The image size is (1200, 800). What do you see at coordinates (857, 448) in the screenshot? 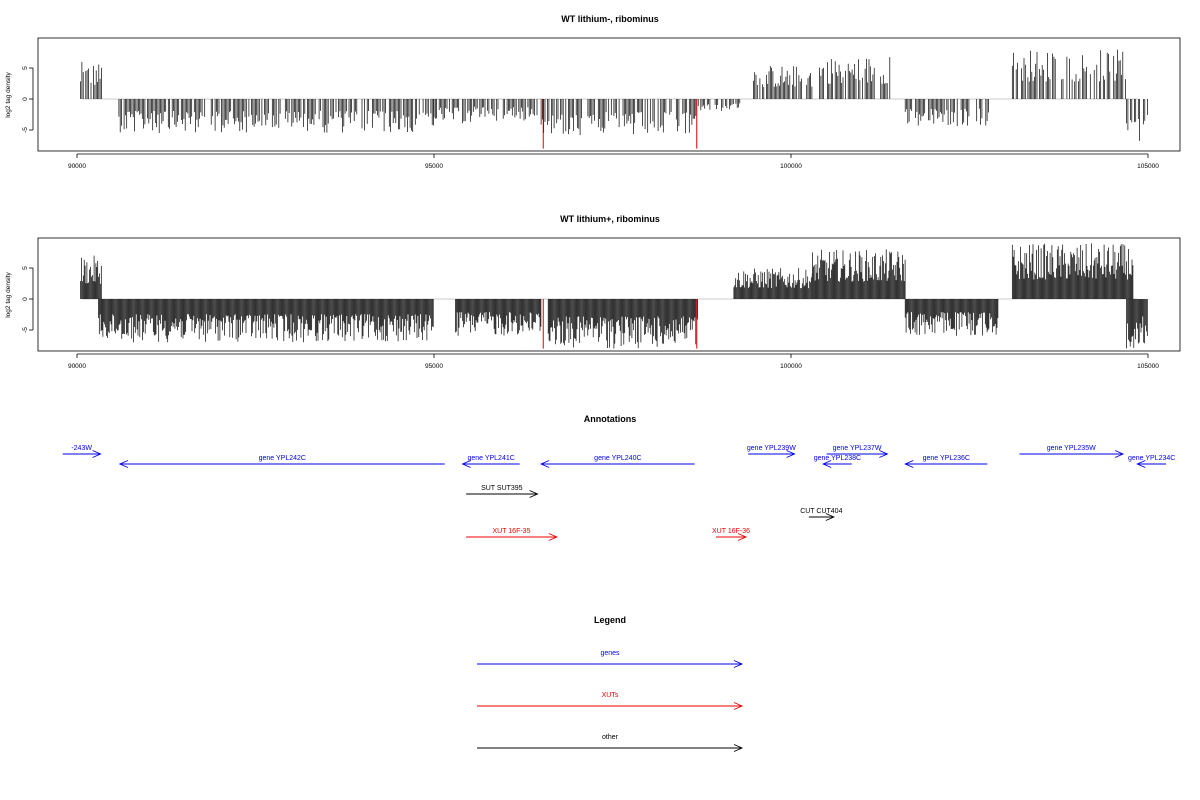
I see `feature-label: gene YPL237W` at bounding box center [857, 448].